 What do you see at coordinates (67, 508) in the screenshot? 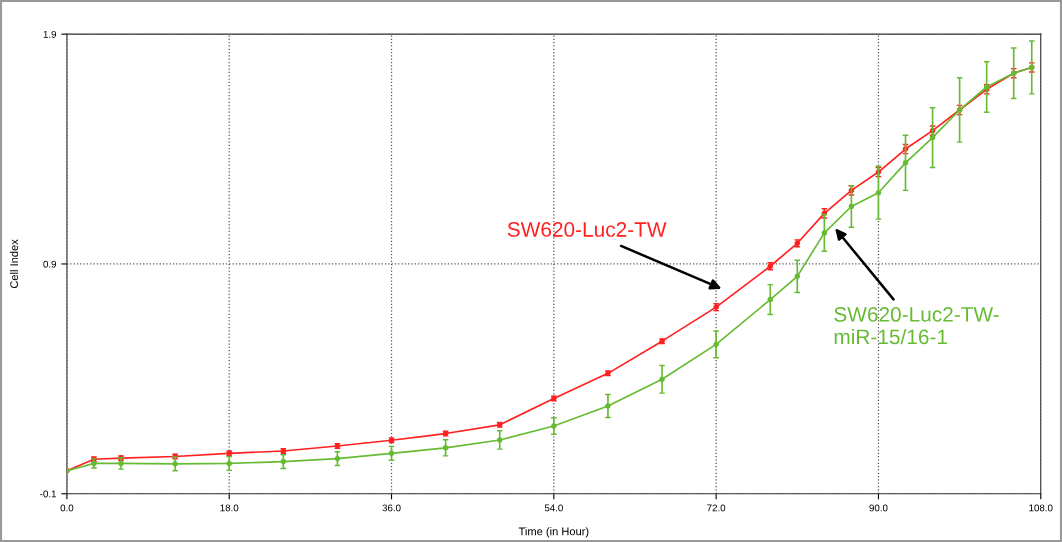
I see `x-tick-label: 0.0` at bounding box center [67, 508].